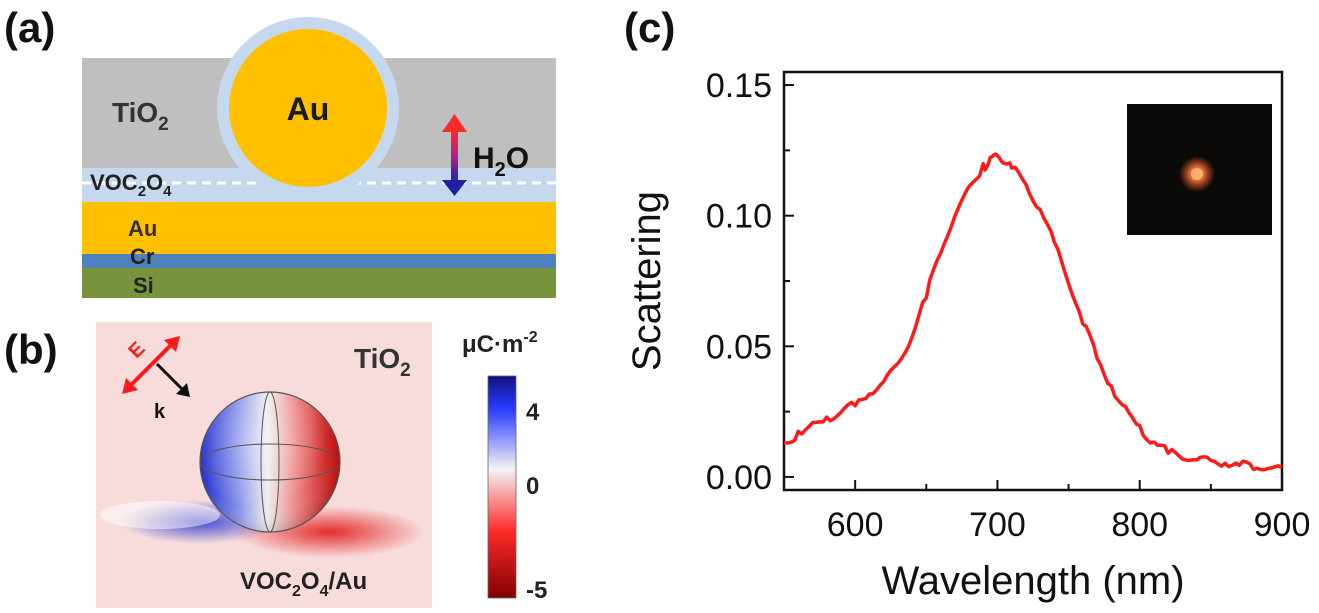 Image resolution: width=1319 pixels, height=613 pixels. What do you see at coordinates (536, 590) in the screenshot?
I see `colorbar-tick-min: -5` at bounding box center [536, 590].